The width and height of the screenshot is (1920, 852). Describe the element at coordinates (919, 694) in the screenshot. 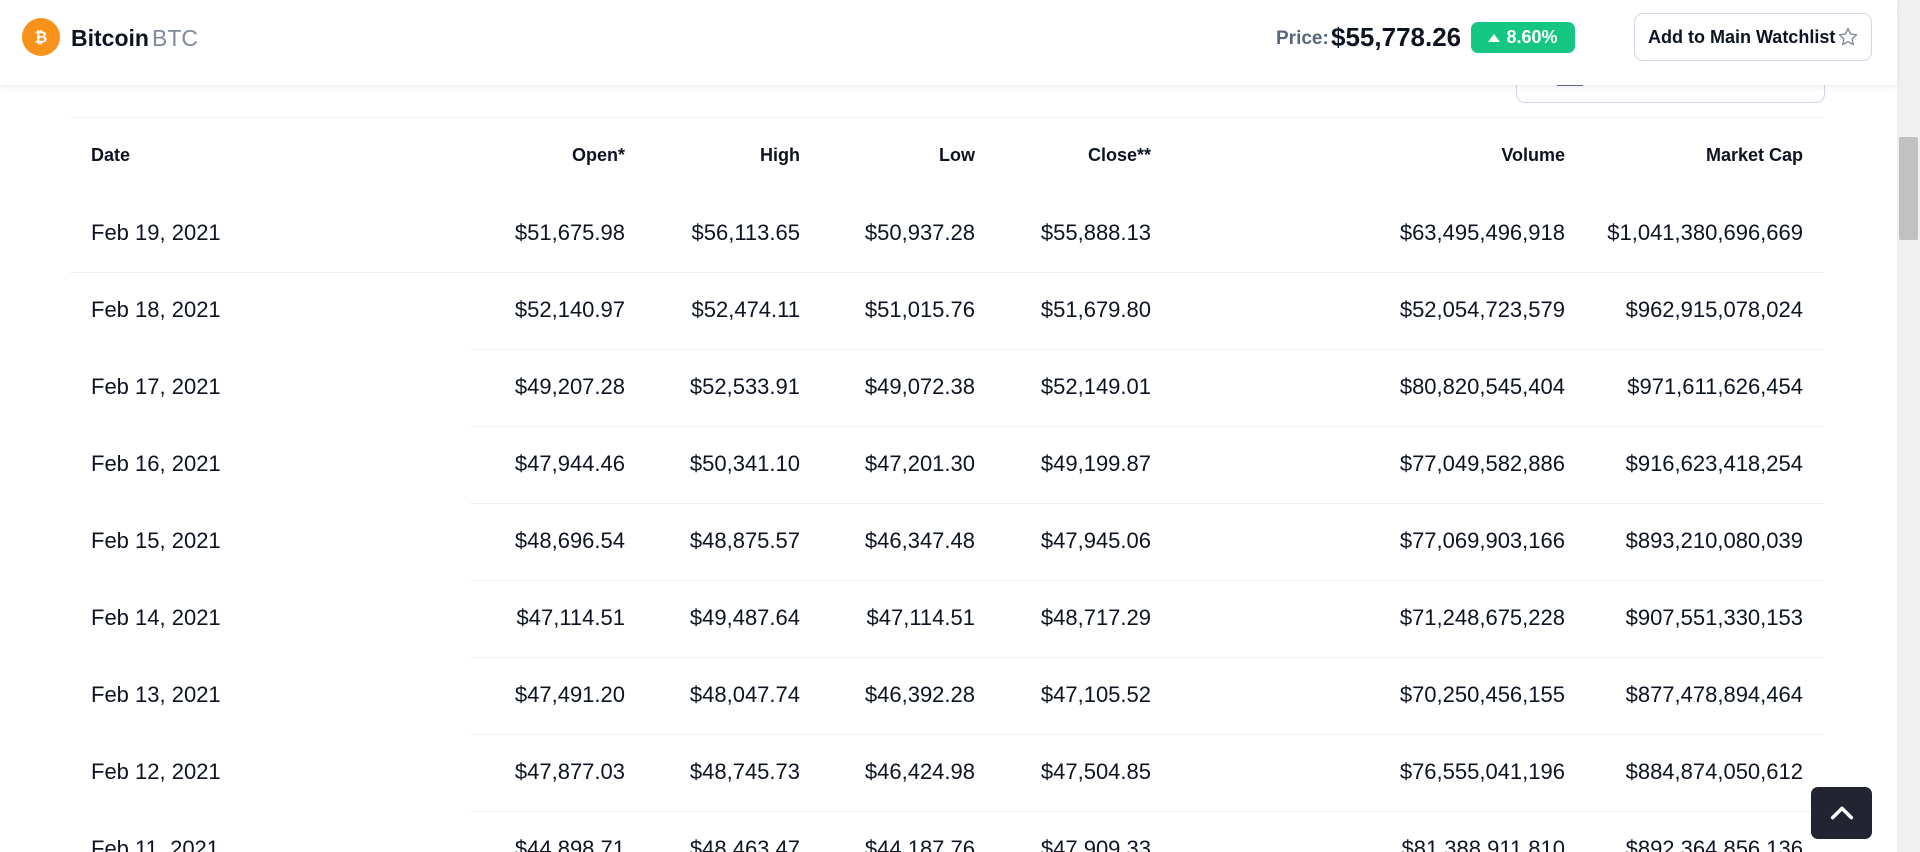

I see `cell-low: $46,392.28` at that location.